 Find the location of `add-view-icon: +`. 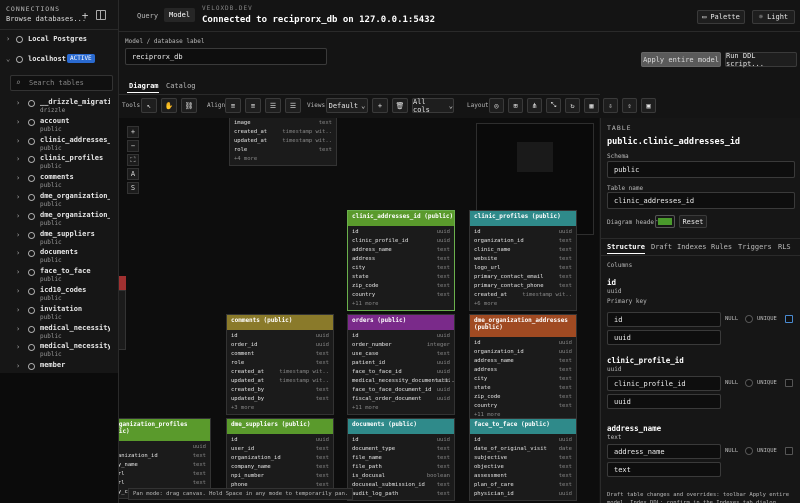

add-view-icon: + is located at coordinates (380, 105).